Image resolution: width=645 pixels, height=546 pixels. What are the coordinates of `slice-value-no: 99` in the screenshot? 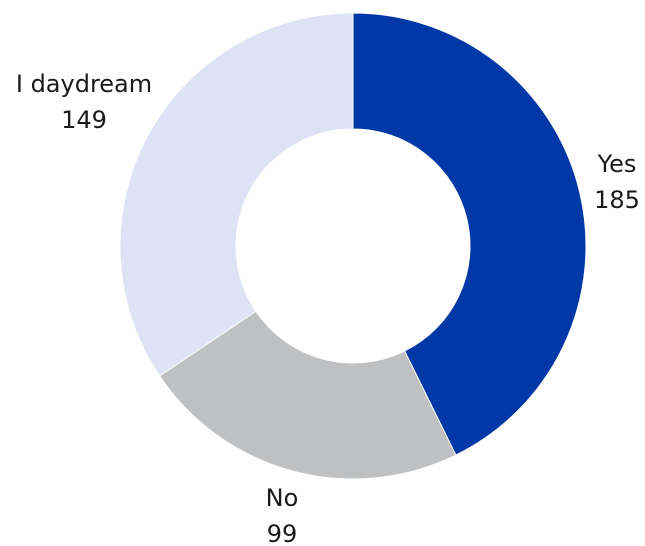 It's located at (282, 533).